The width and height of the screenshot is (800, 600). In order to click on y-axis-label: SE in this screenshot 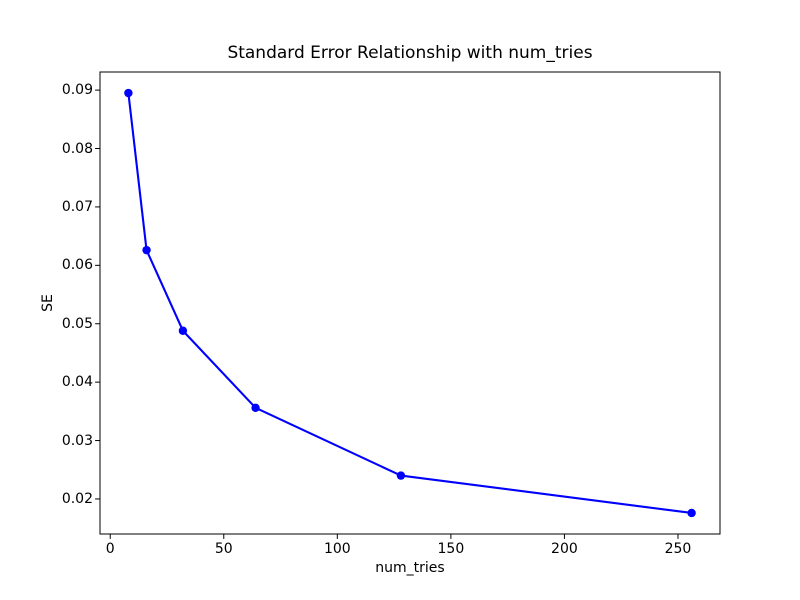, I will do `click(48, 303)`.